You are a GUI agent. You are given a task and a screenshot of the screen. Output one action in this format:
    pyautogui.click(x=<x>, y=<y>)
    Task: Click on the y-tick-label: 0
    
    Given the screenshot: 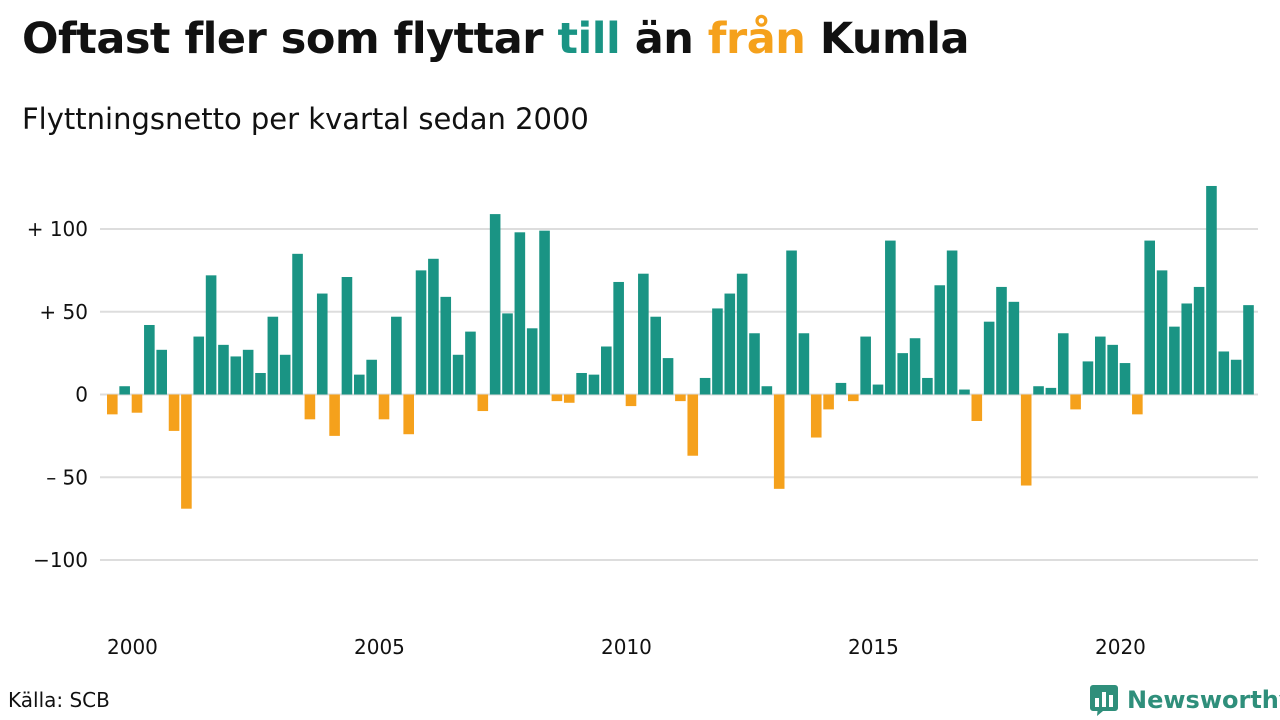 What is the action you would take?
    pyautogui.click(x=81, y=395)
    